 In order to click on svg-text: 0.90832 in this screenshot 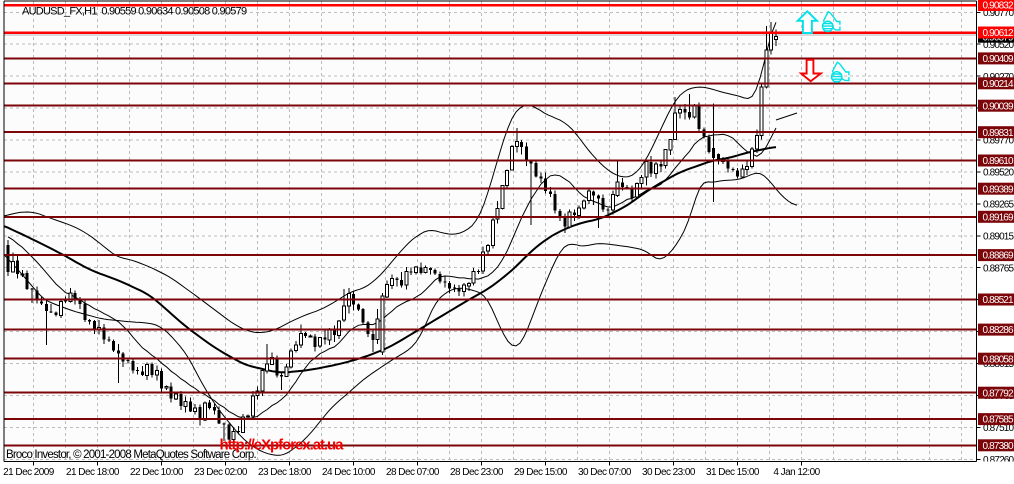, I will do `click(998, 6)`.